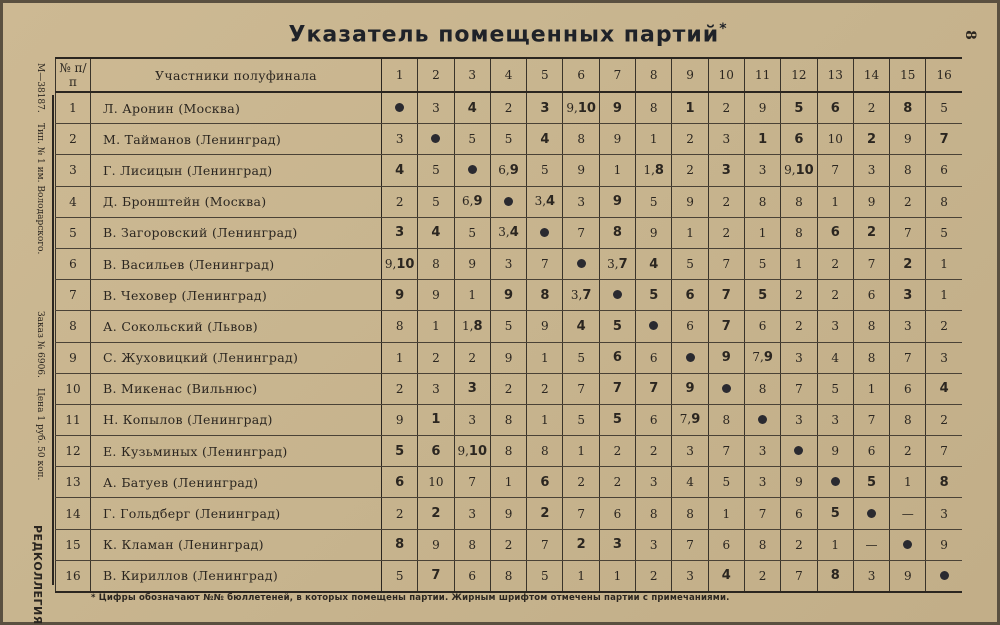  Describe the element at coordinates (799, 575) in the screenshot. I see `bulletin-number: 7` at that location.